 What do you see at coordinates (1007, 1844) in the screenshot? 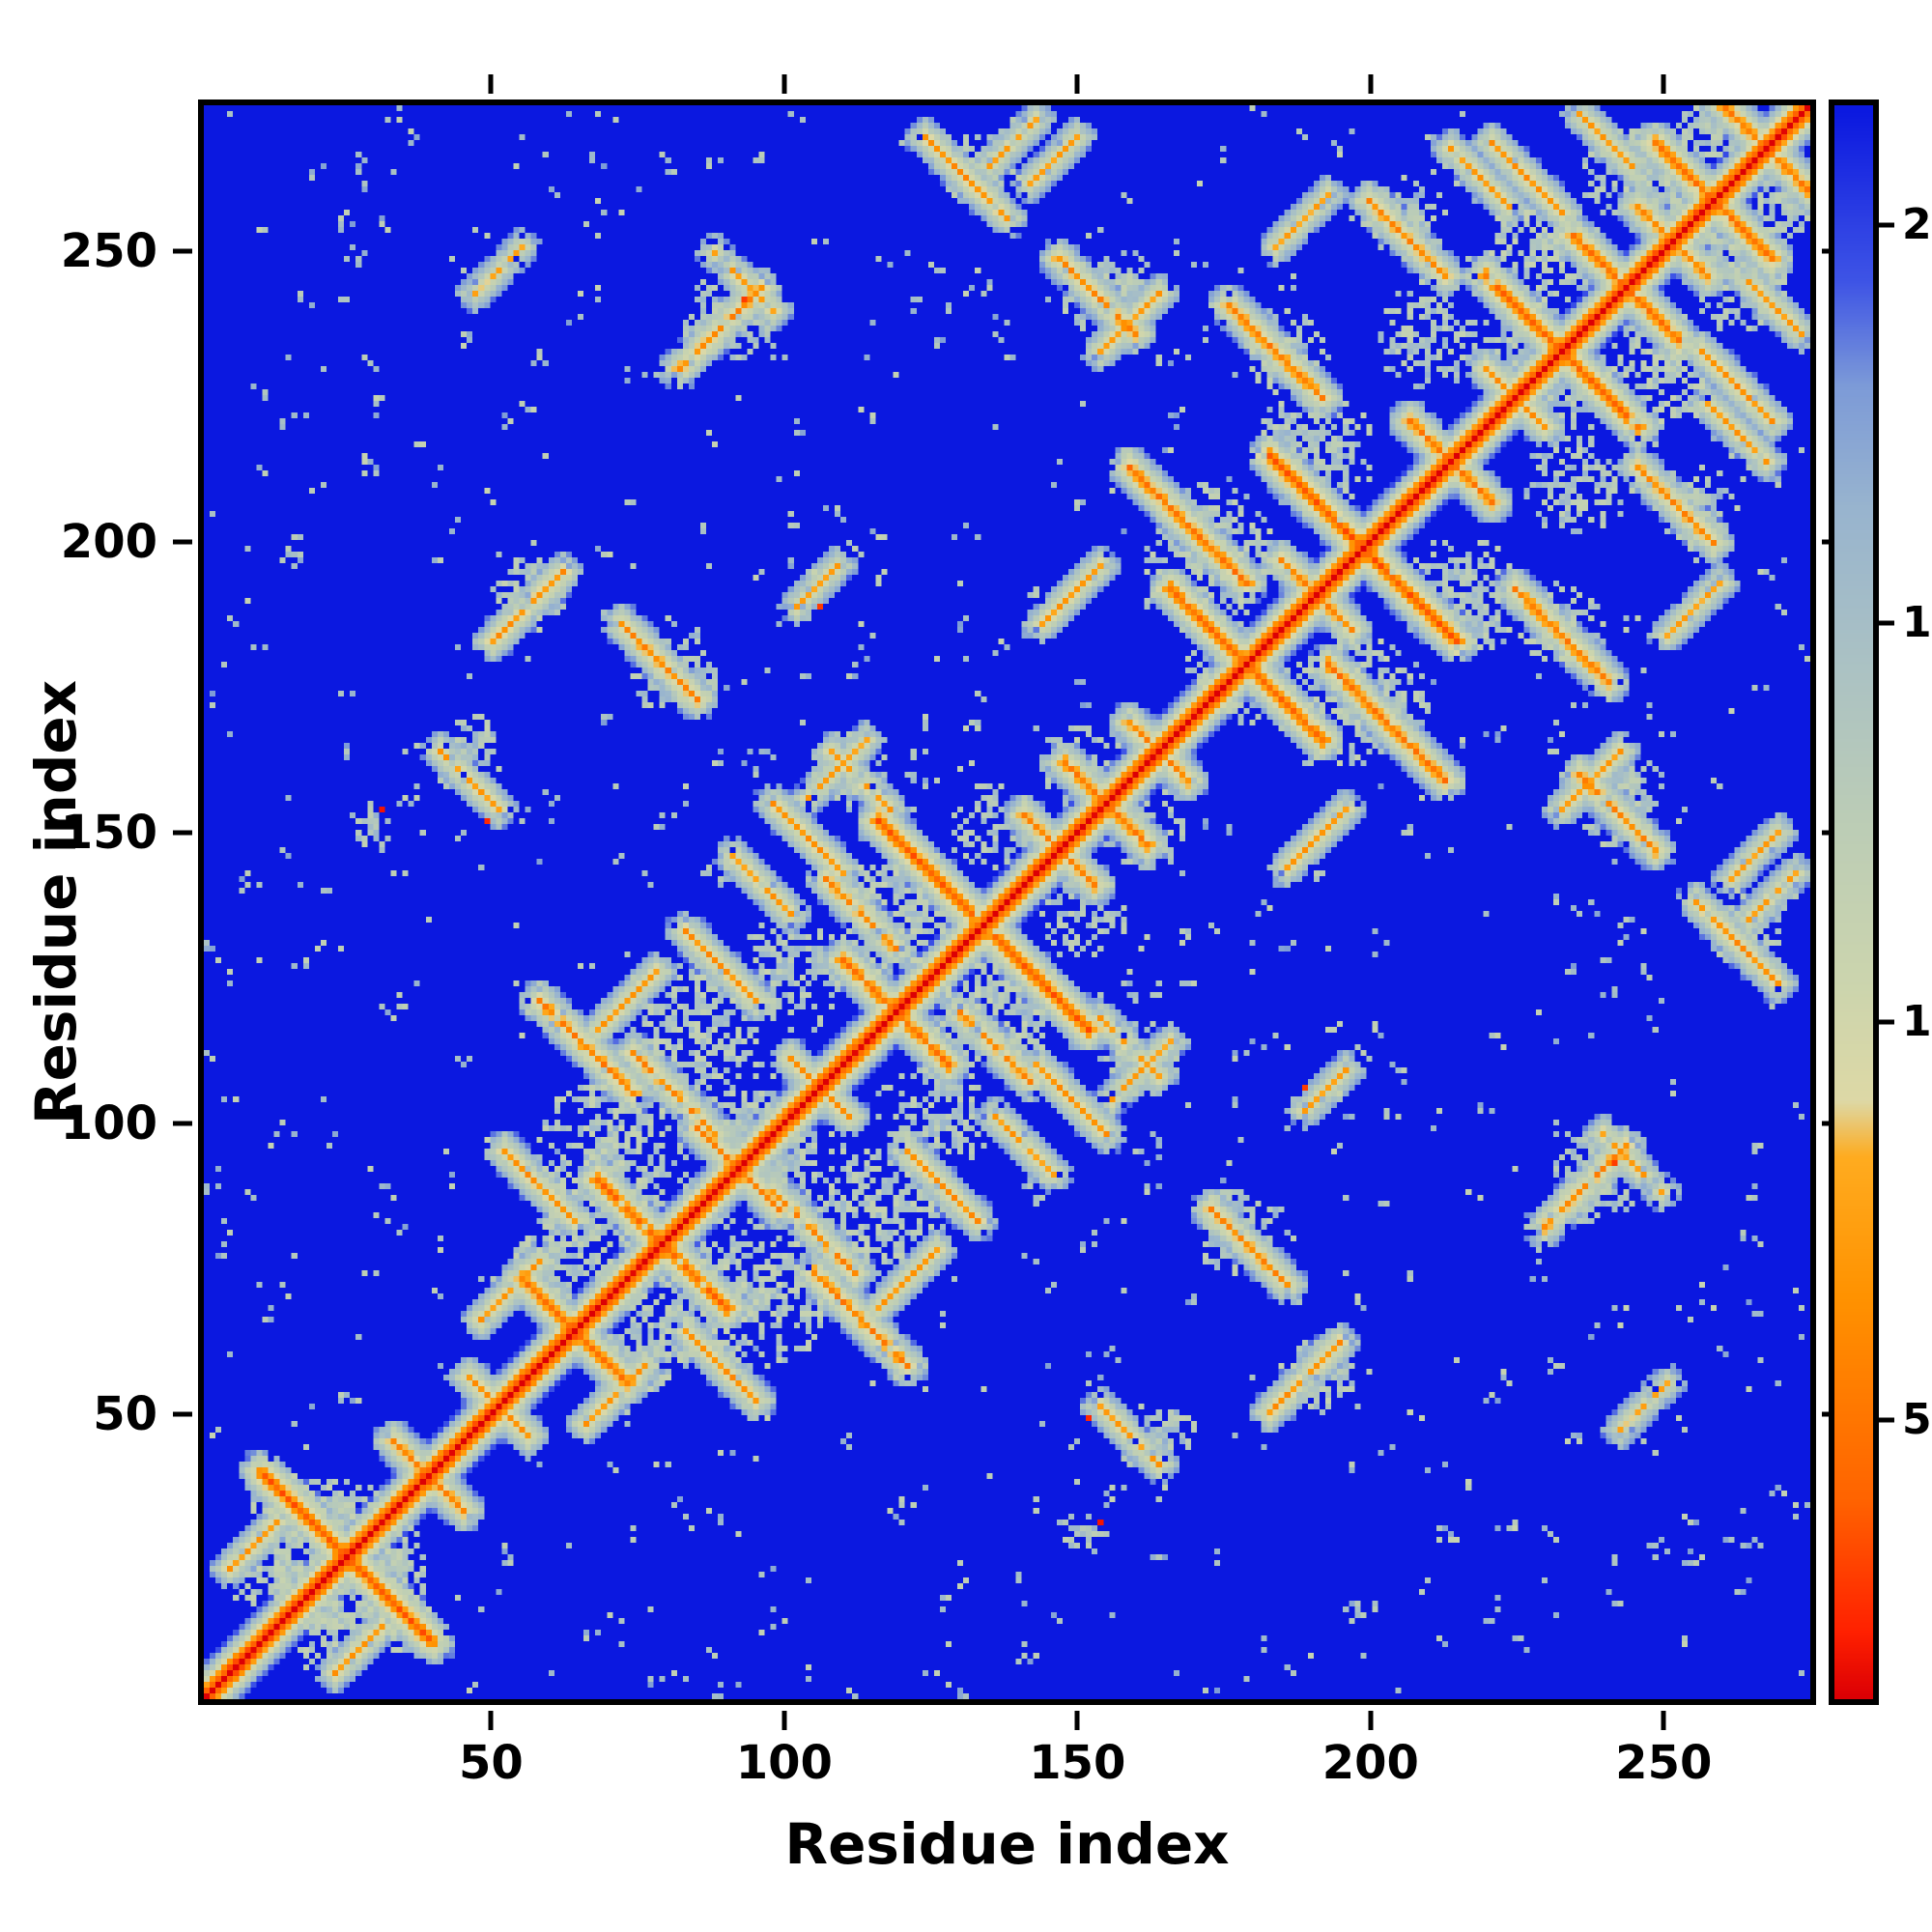
I see `x-axis-label: Residue index` at bounding box center [1007, 1844].